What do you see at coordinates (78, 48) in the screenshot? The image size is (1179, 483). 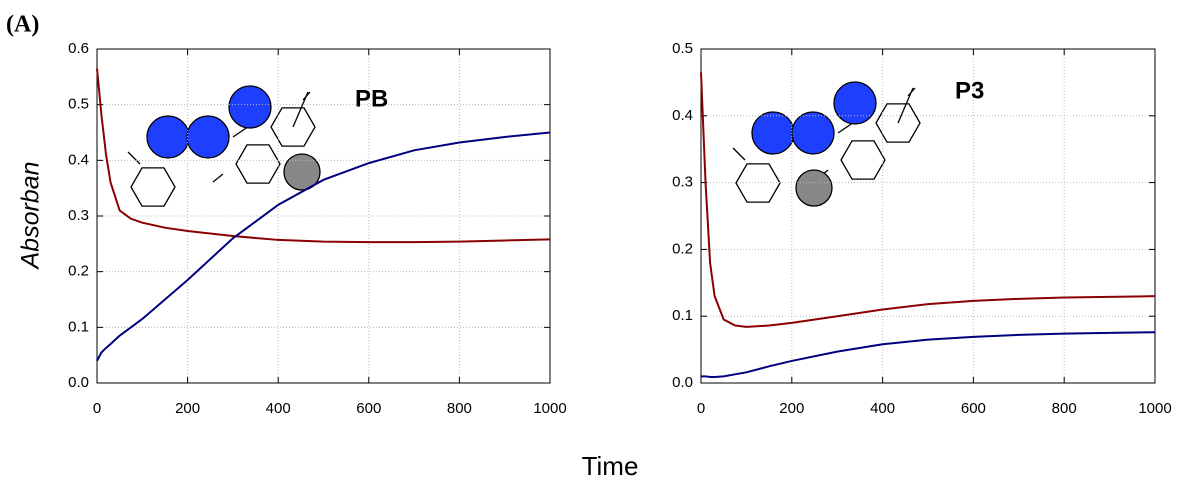 I see `y-tick-label: 0.6` at bounding box center [78, 48].